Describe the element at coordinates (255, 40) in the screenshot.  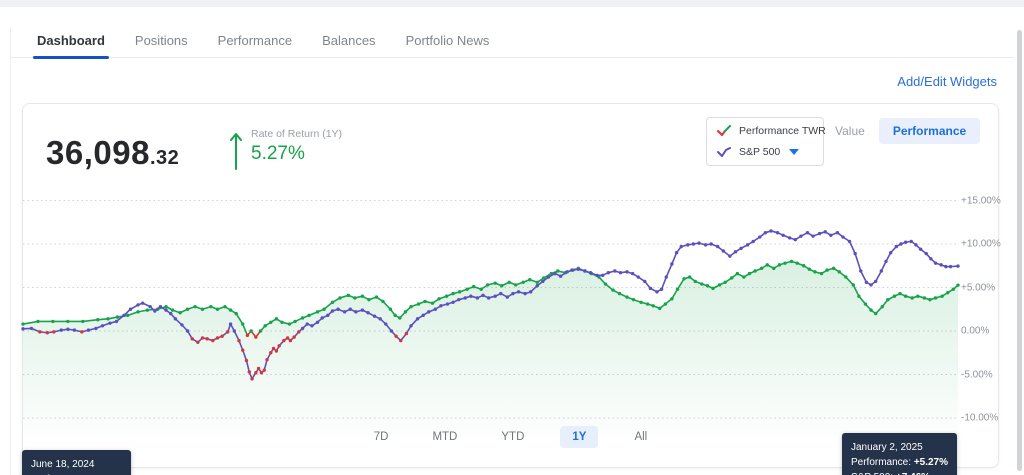
I see `tab-performance: Performance` at that location.